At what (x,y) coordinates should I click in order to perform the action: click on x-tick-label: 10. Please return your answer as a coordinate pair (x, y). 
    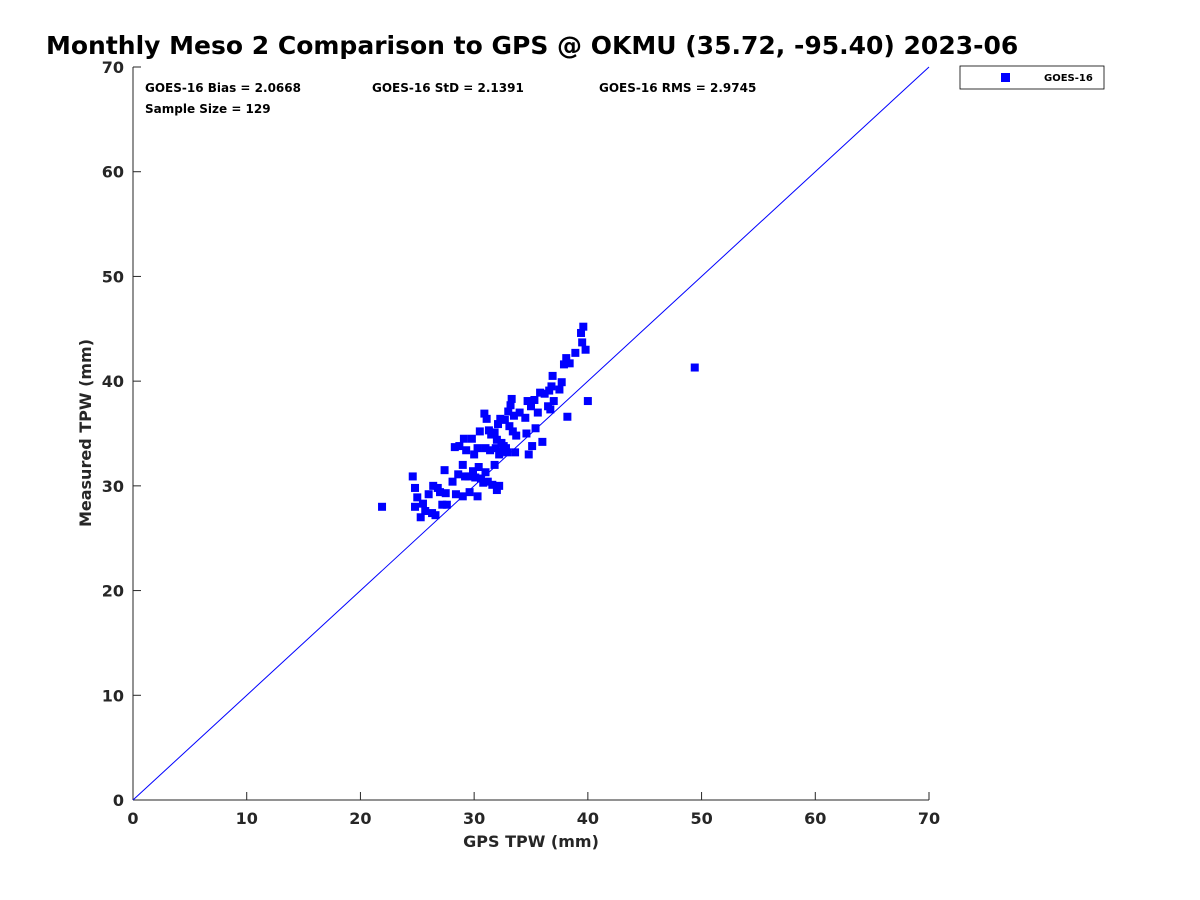
    Looking at the image, I should click on (247, 818).